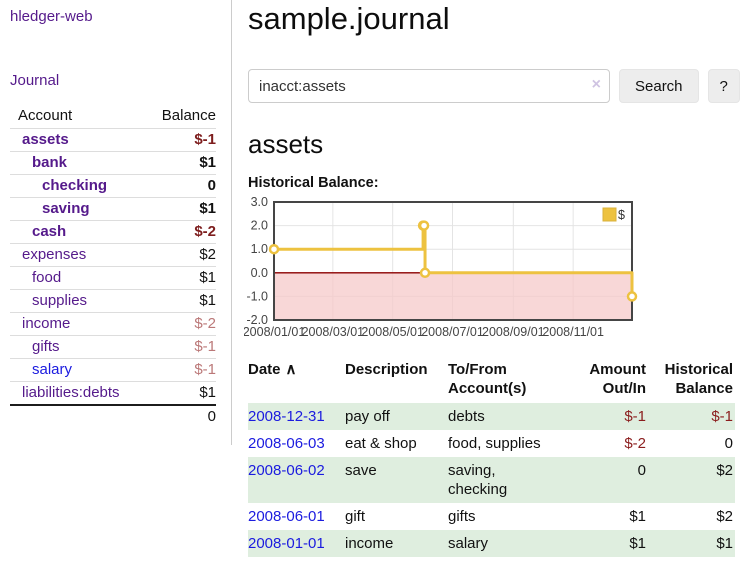 The height and width of the screenshot is (582, 742). I want to click on transaction-accounts: debts, so click(466, 416).